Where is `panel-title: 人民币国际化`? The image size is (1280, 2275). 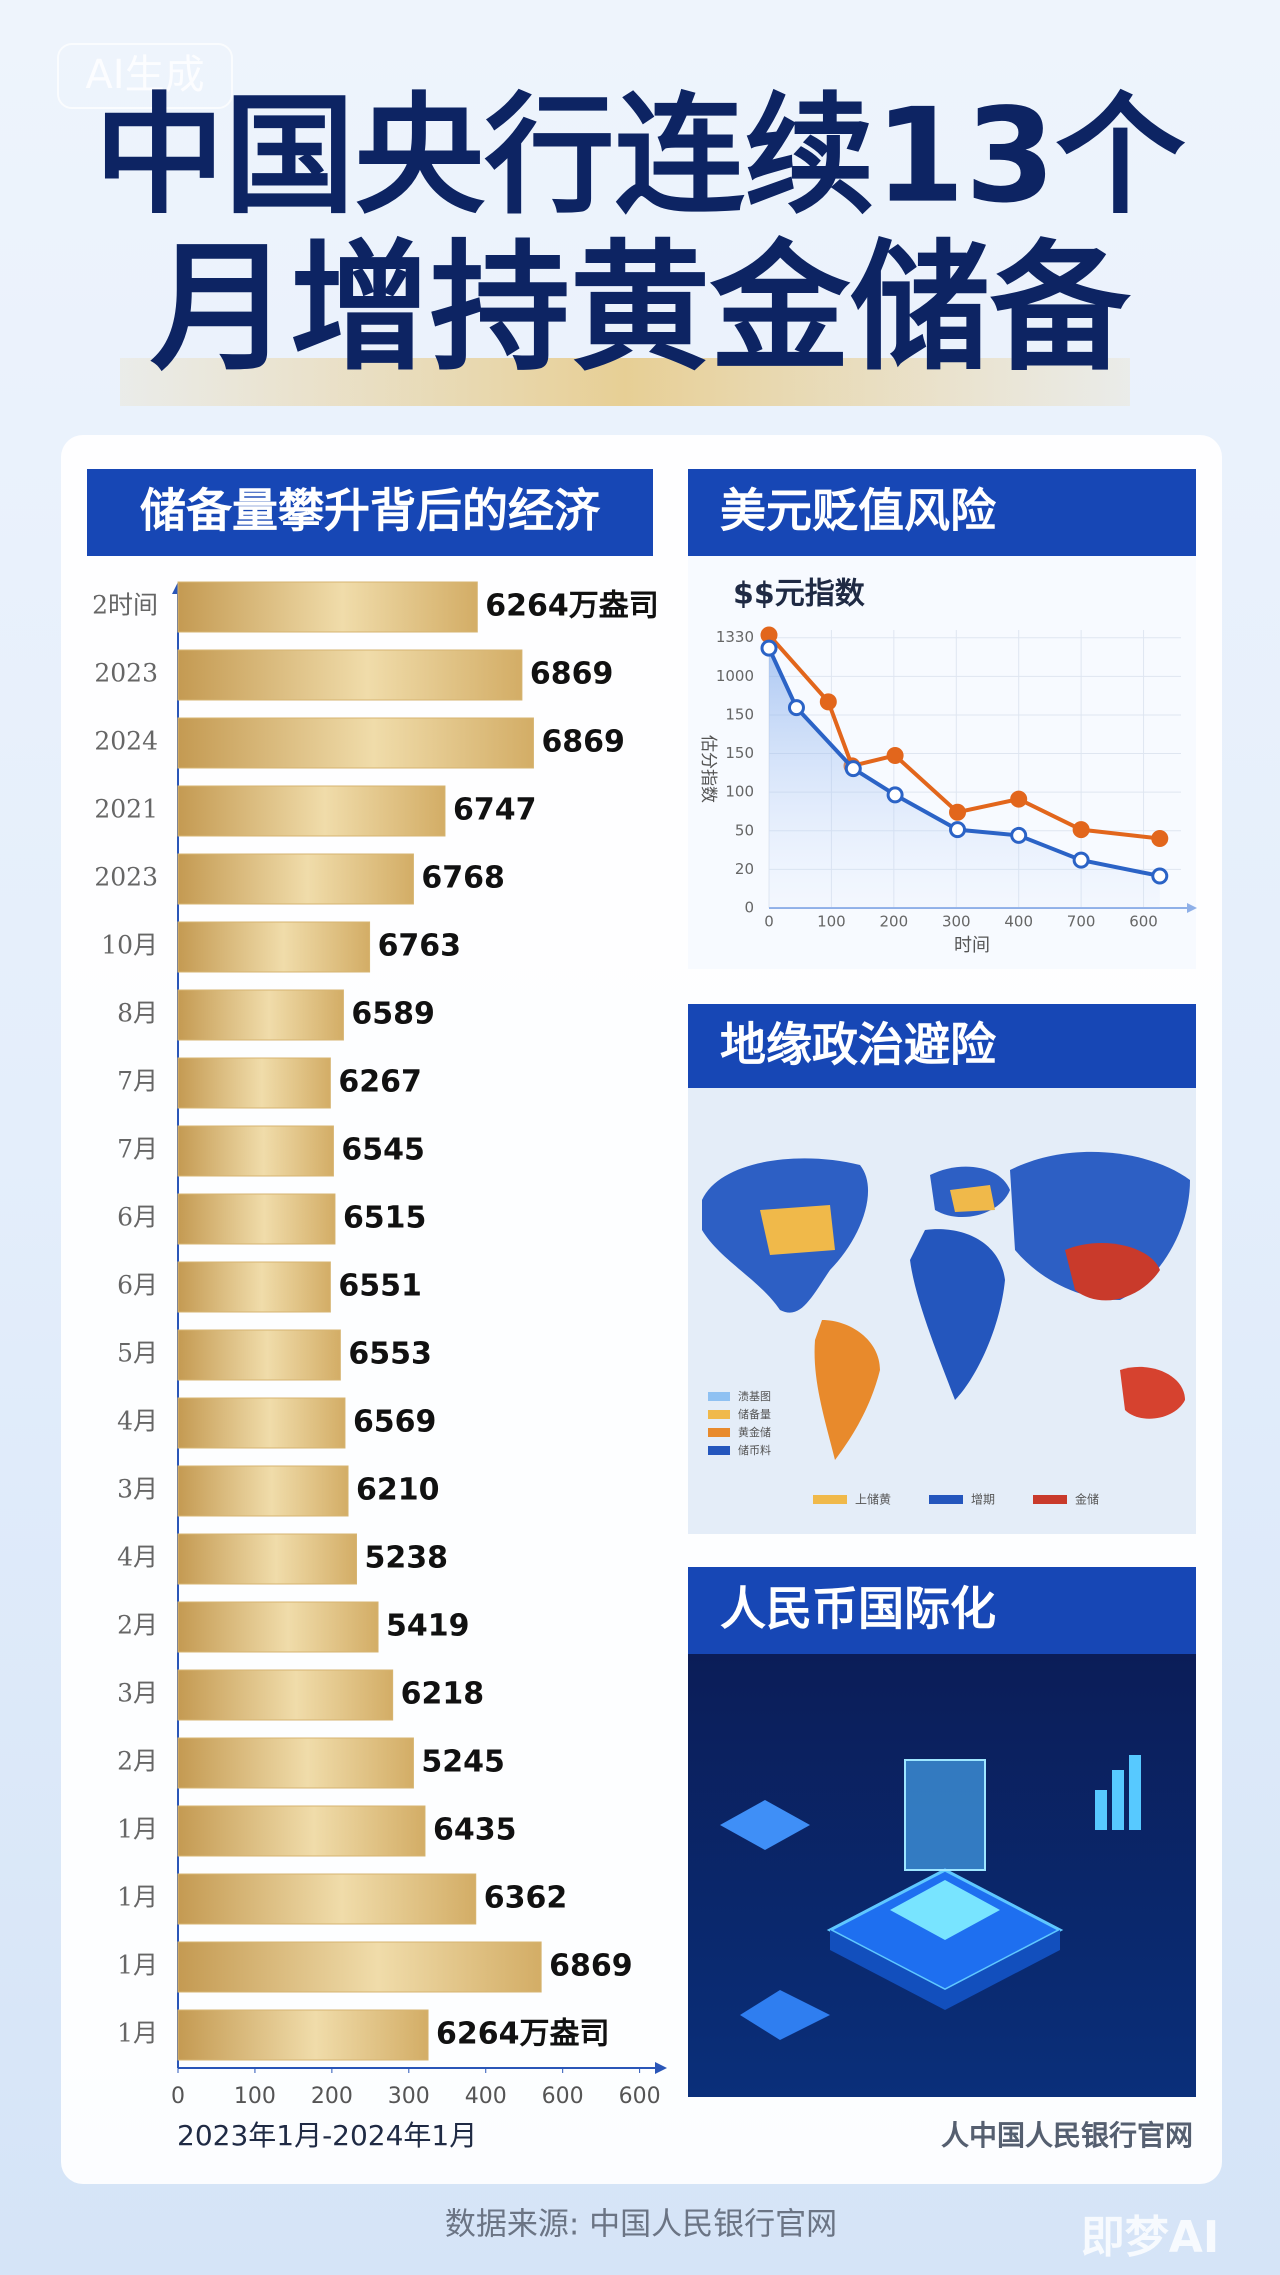
panel-title: 人民币国际化 is located at coordinates (858, 1609).